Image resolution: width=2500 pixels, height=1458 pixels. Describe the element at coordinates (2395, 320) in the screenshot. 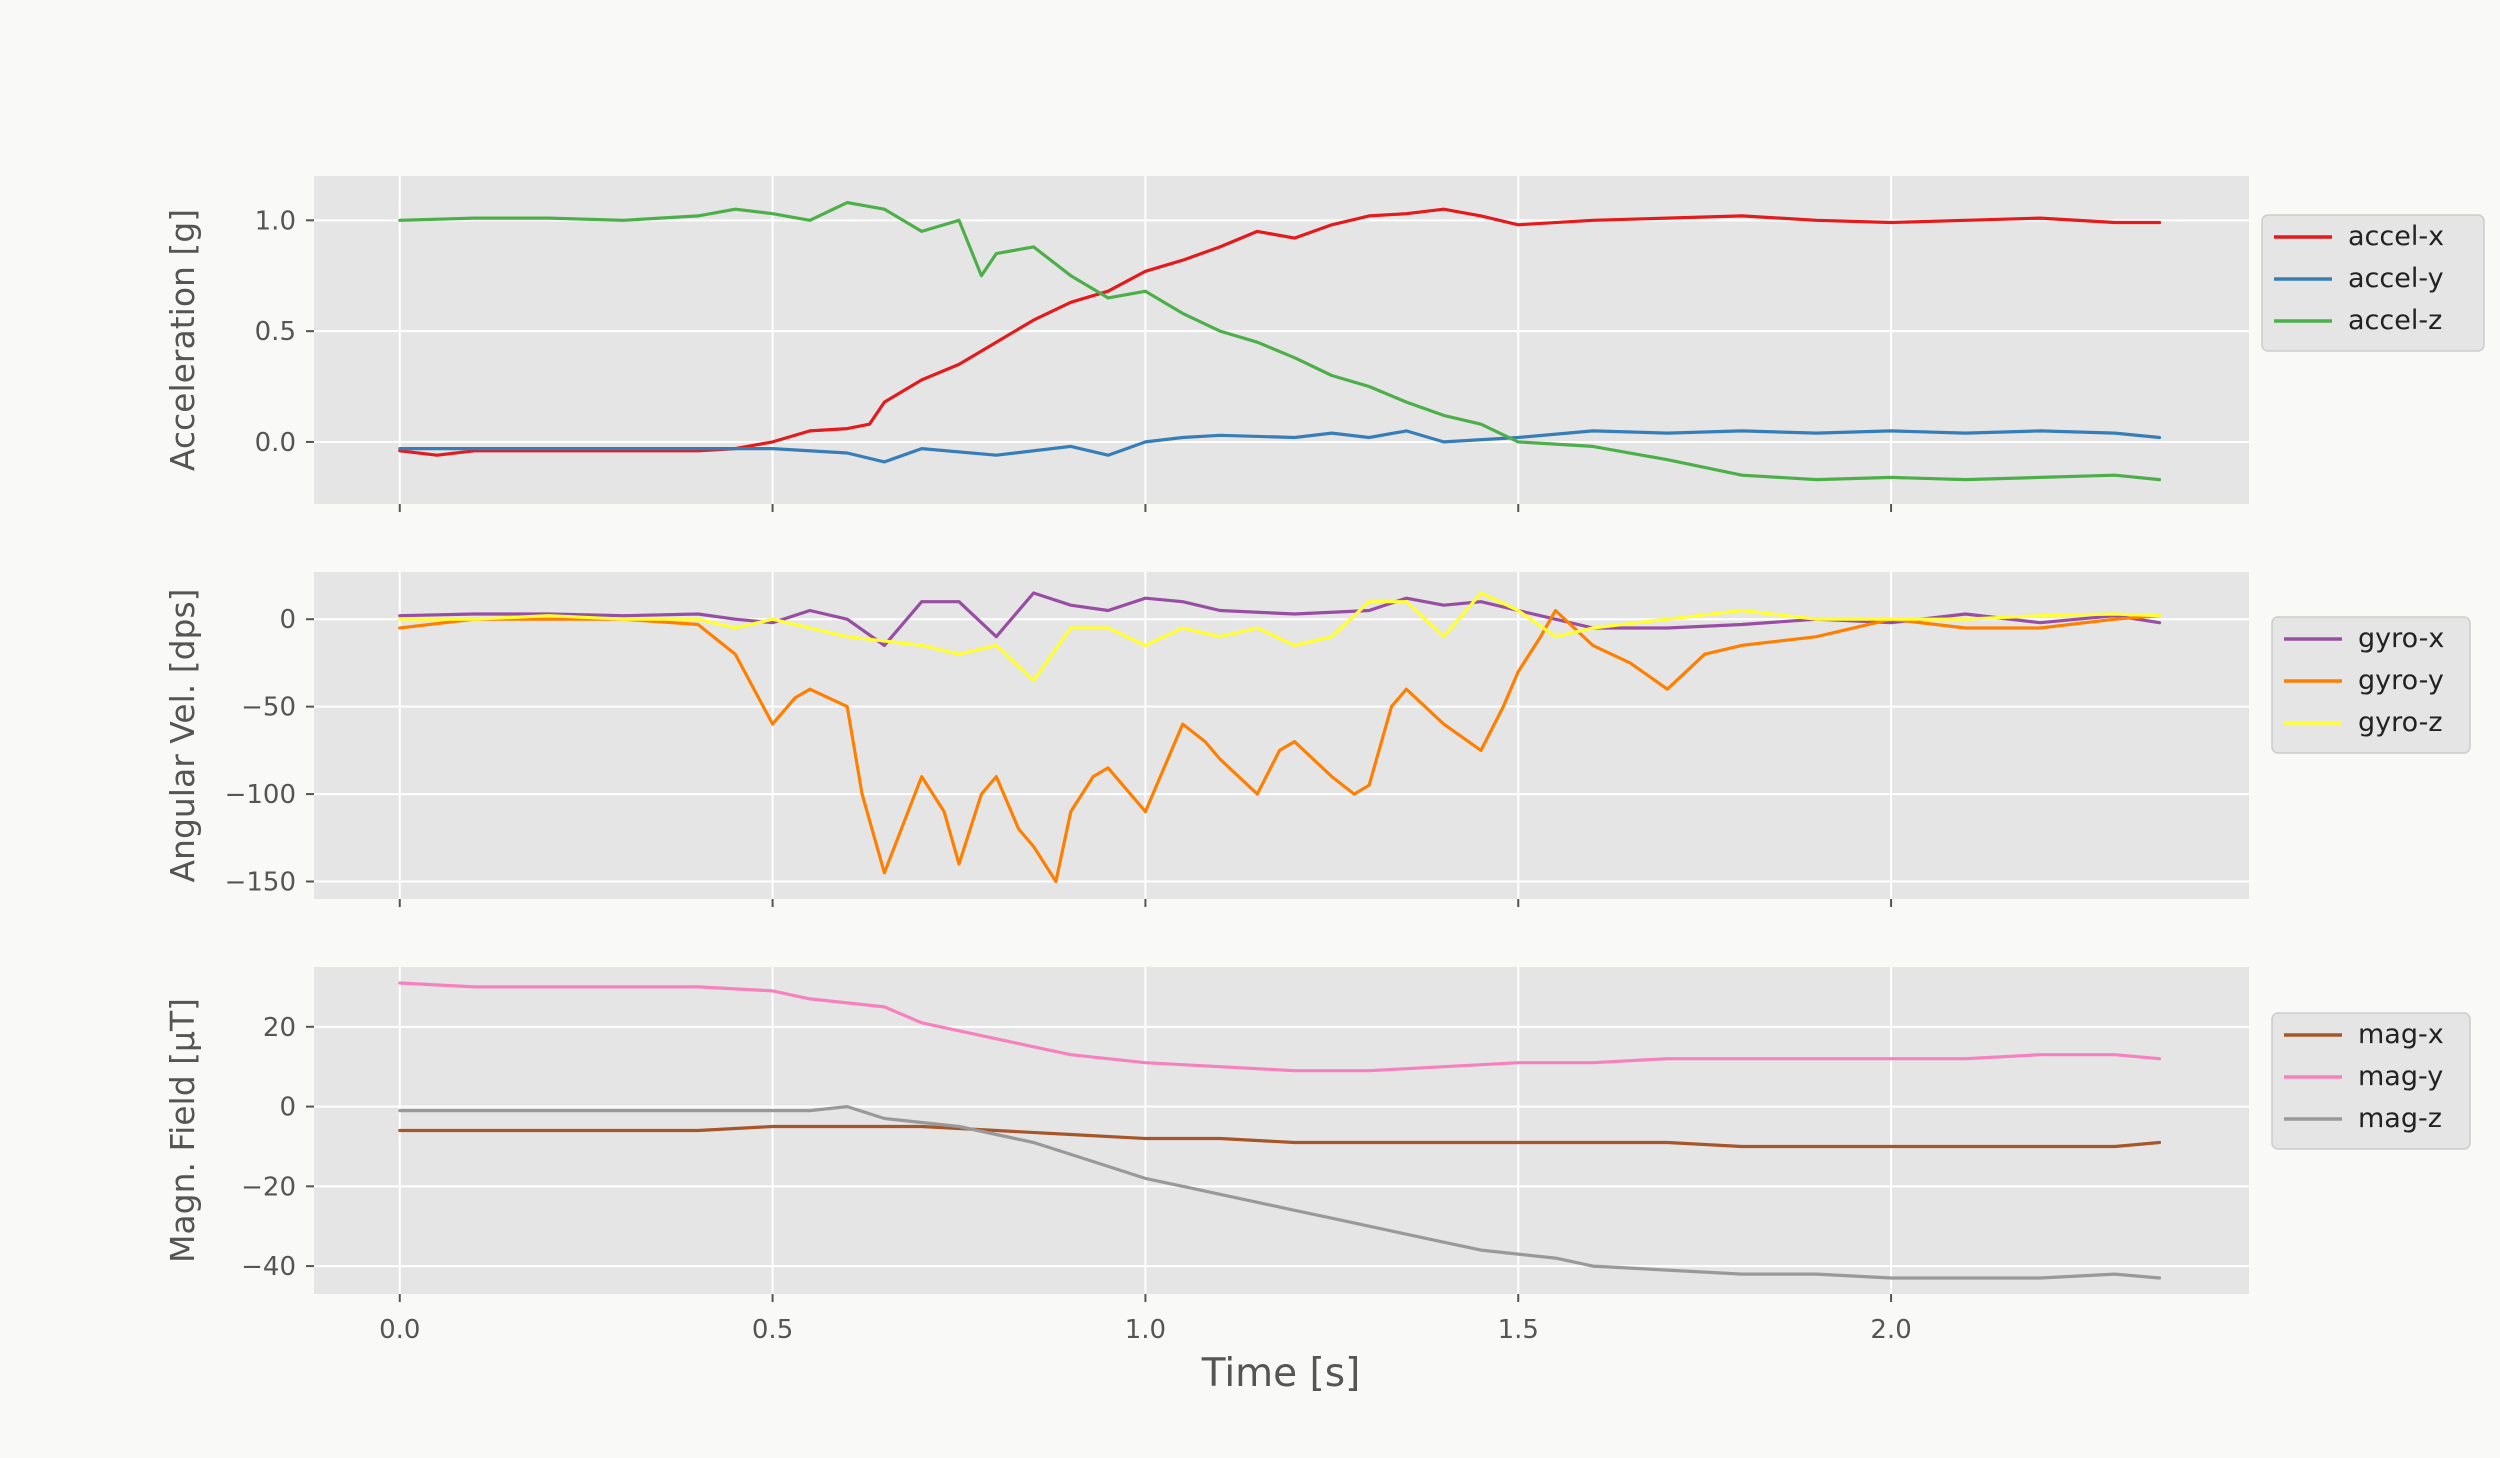

I see `legend-label-accel-z: accel-z` at that location.